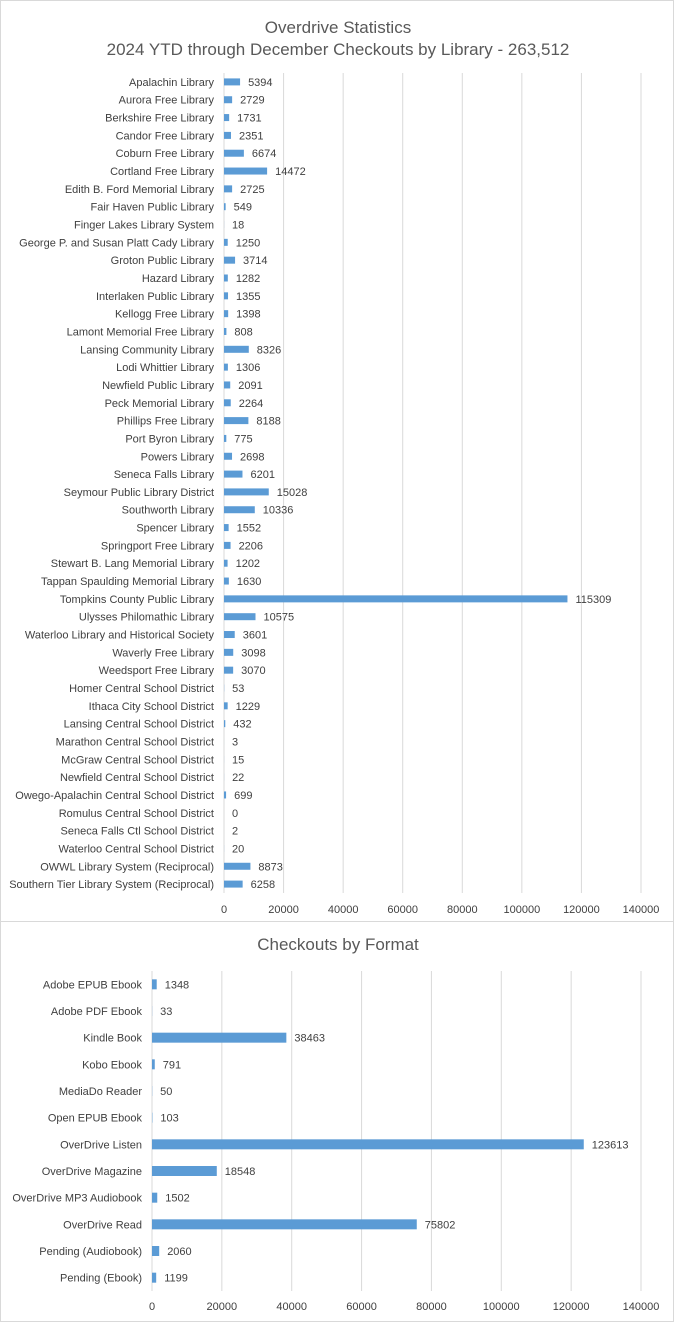 The image size is (674, 1323). What do you see at coordinates (137, 832) in the screenshot?
I see `category-label: Seneca Falls Ctl School District` at bounding box center [137, 832].